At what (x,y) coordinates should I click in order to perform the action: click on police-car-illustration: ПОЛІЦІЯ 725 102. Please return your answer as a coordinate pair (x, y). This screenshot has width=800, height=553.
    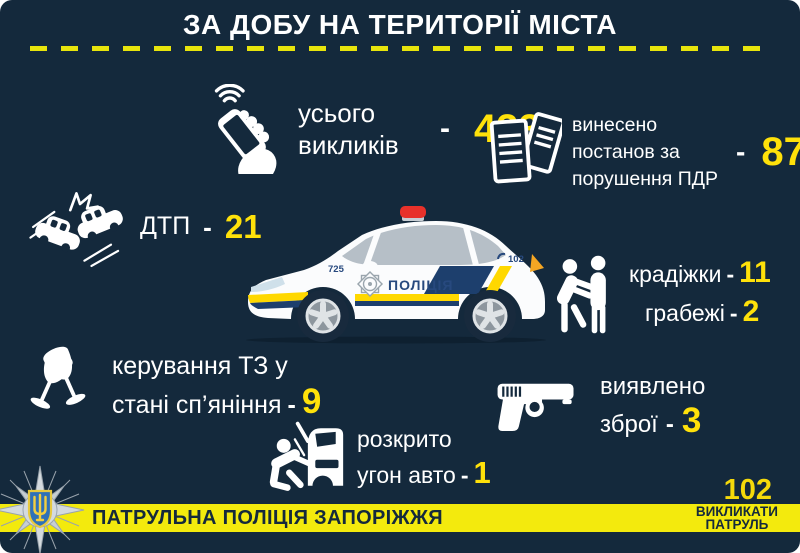
    Looking at the image, I should click on (396, 277).